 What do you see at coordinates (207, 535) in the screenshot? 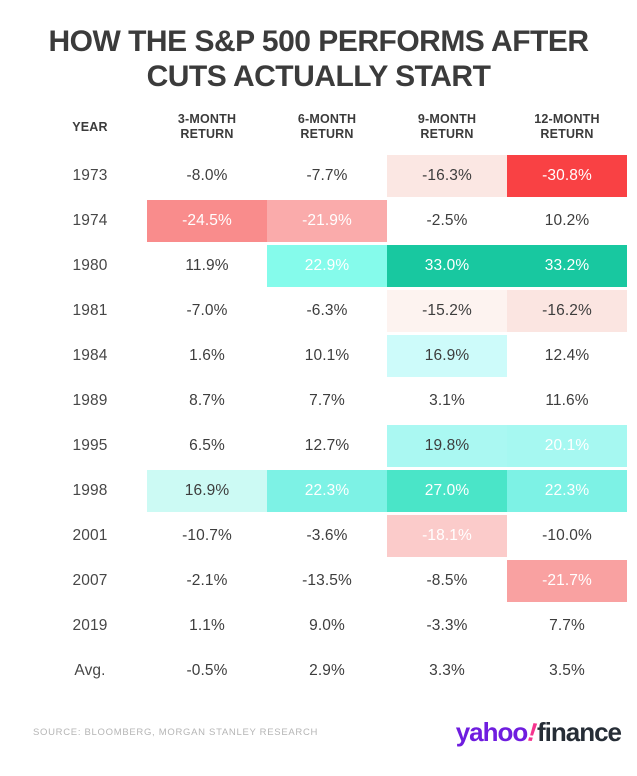
I see `value-cell: -10.7%` at bounding box center [207, 535].